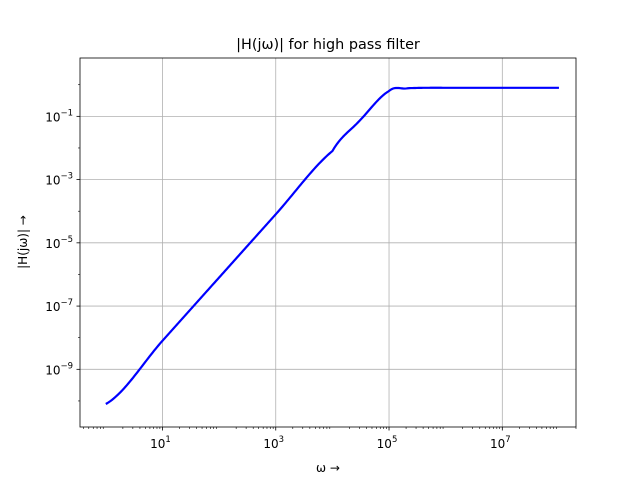 The image size is (640, 480). What do you see at coordinates (23, 242) in the screenshot?
I see `y-axis-label: |H(jω)| →` at bounding box center [23, 242].